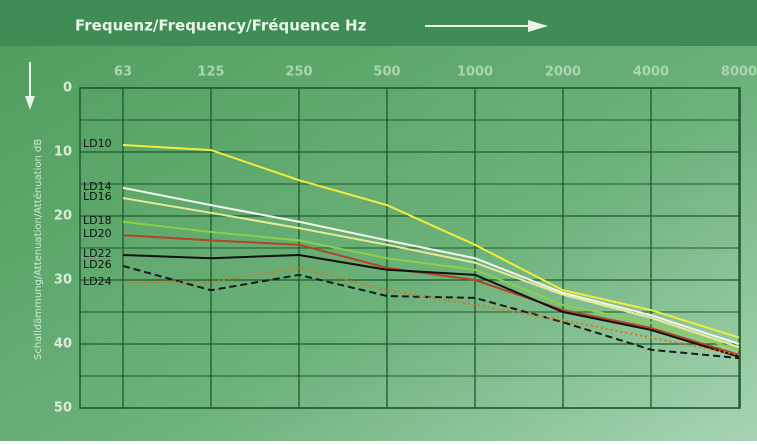 This screenshot has width=757, height=445. Describe the element at coordinates (298, 72) in the screenshot. I see `x-tick-label: 250` at that location.